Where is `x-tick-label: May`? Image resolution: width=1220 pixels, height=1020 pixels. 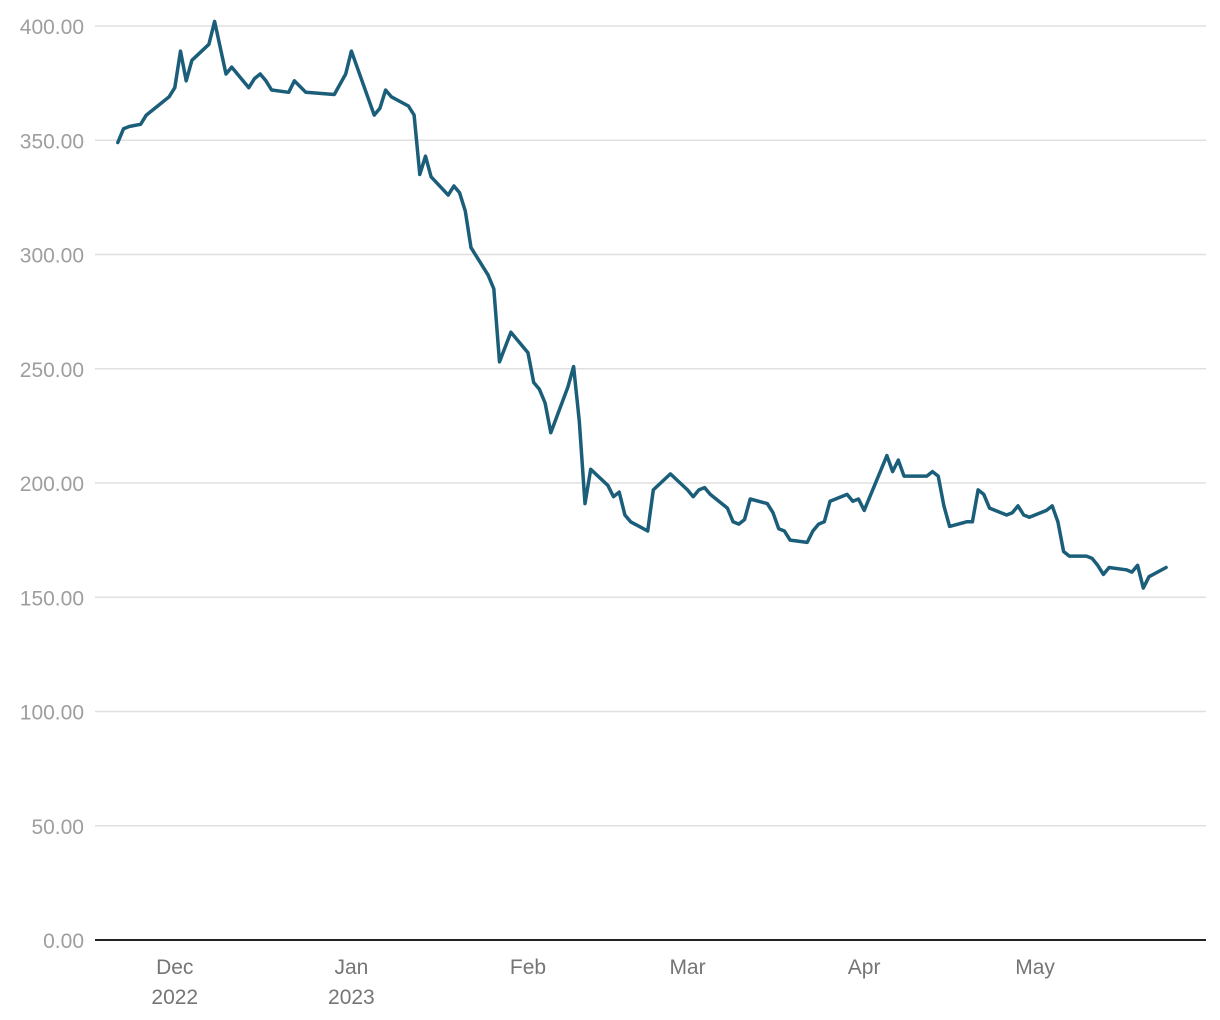 x-tick-label: May is located at coordinates (1035, 967).